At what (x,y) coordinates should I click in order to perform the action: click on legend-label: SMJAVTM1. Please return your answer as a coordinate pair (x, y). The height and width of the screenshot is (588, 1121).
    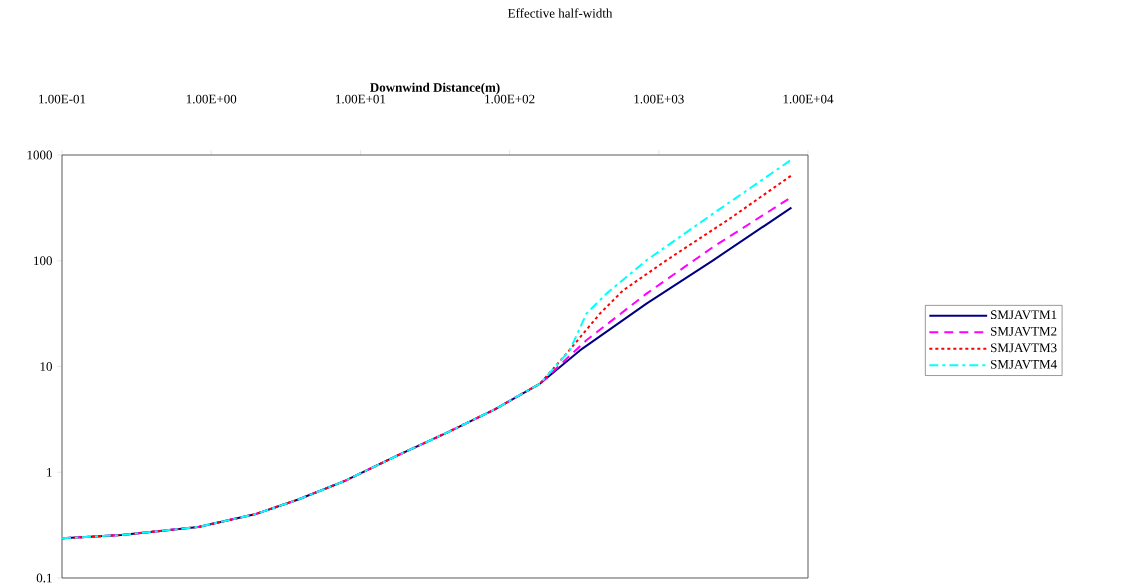
    Looking at the image, I should click on (1024, 315).